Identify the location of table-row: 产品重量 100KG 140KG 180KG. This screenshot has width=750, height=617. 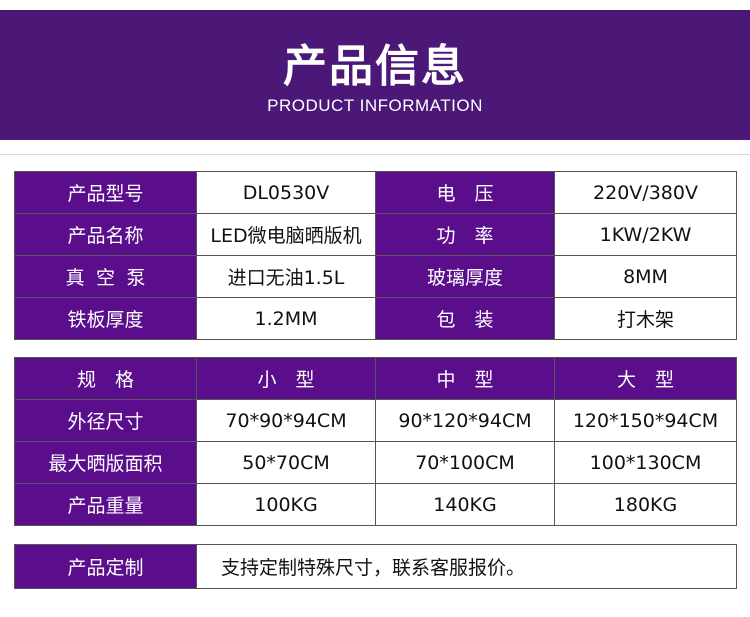
(375, 504).